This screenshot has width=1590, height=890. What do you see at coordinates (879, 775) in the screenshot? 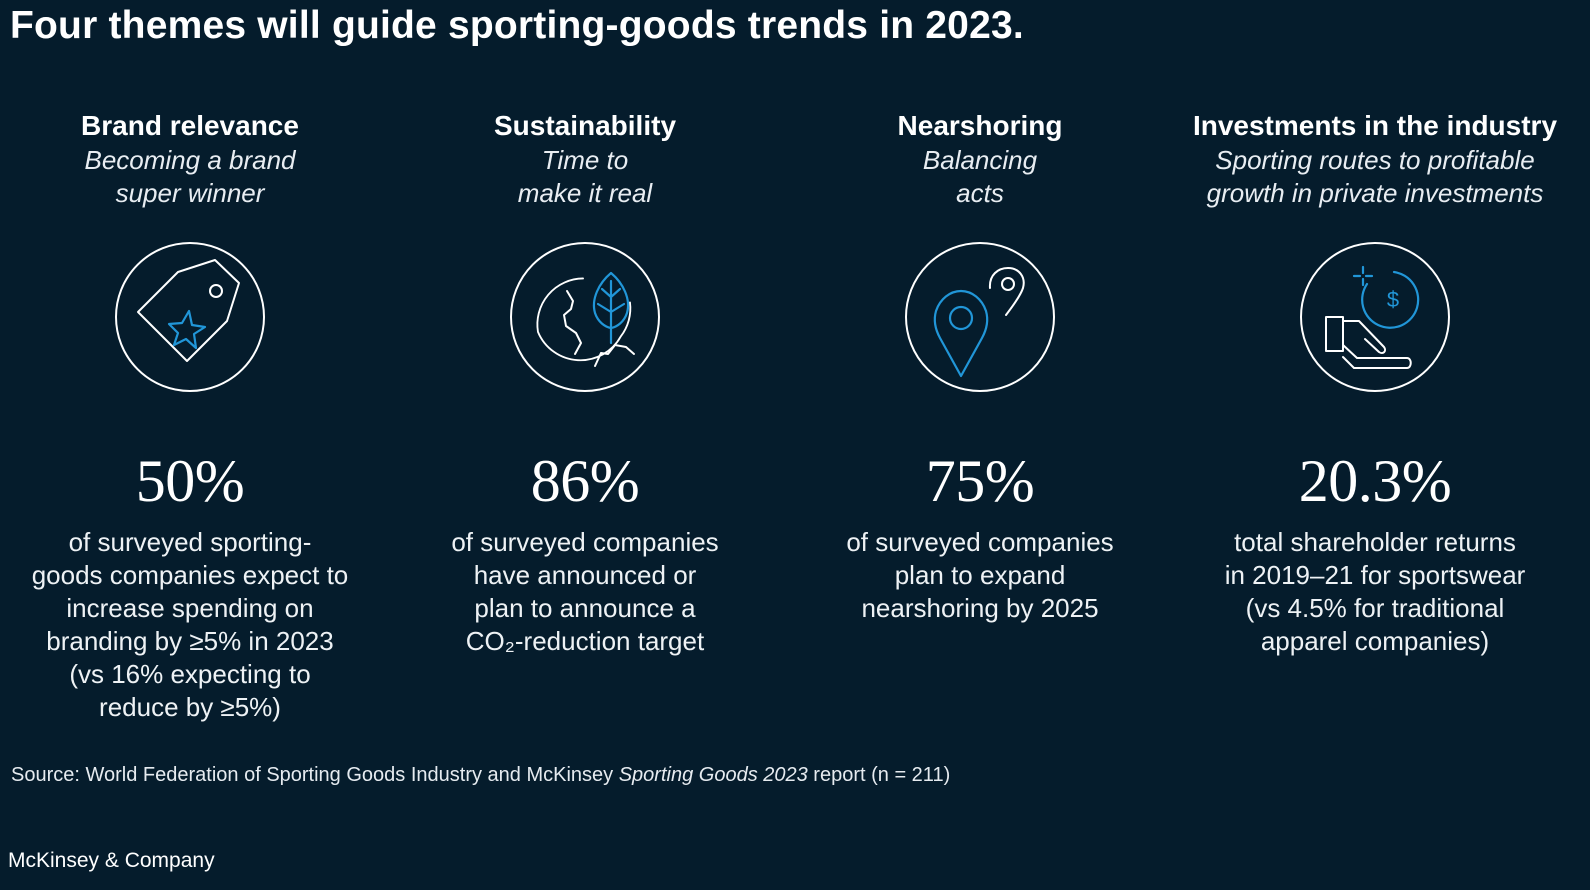
I see `source-suffix: report (n = 211)` at bounding box center [879, 775].